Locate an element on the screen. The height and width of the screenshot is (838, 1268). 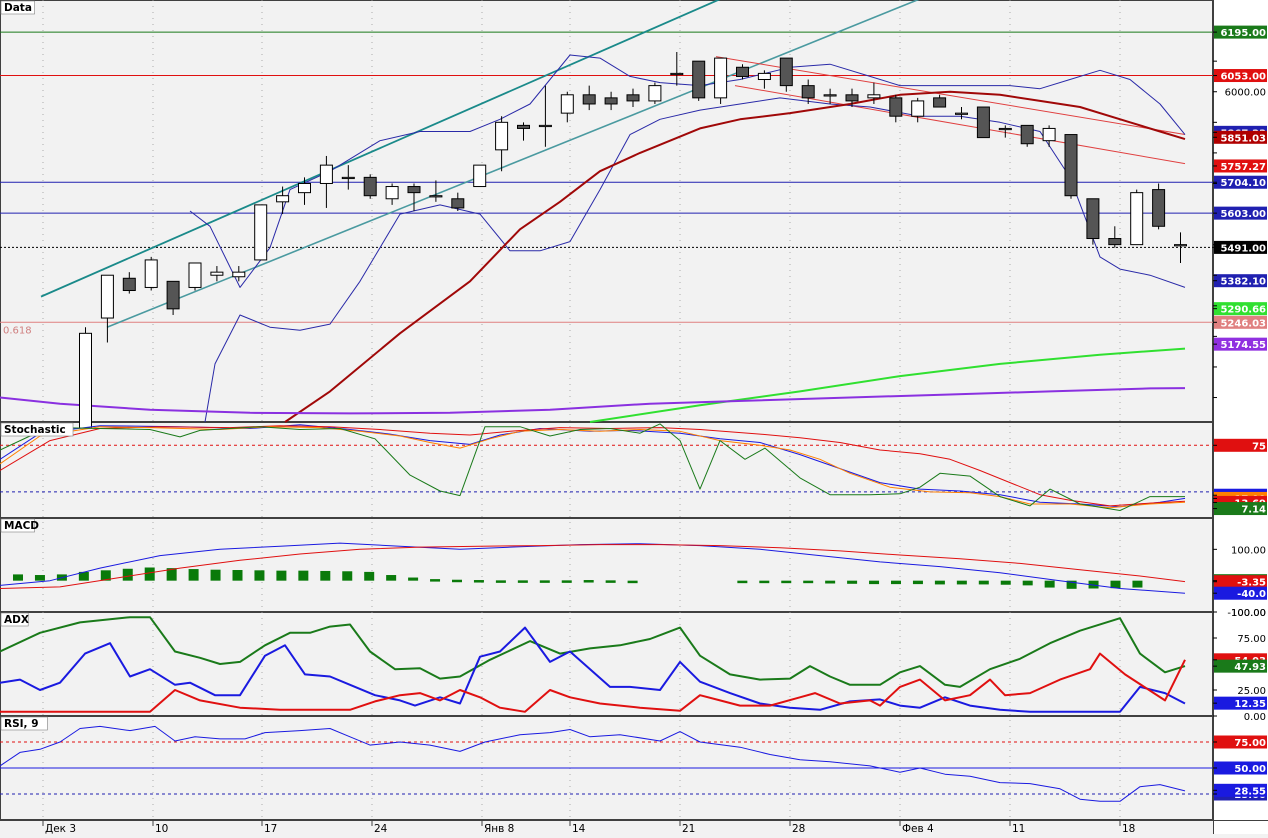
time-tick-label: 14 is located at coordinates (579, 828).